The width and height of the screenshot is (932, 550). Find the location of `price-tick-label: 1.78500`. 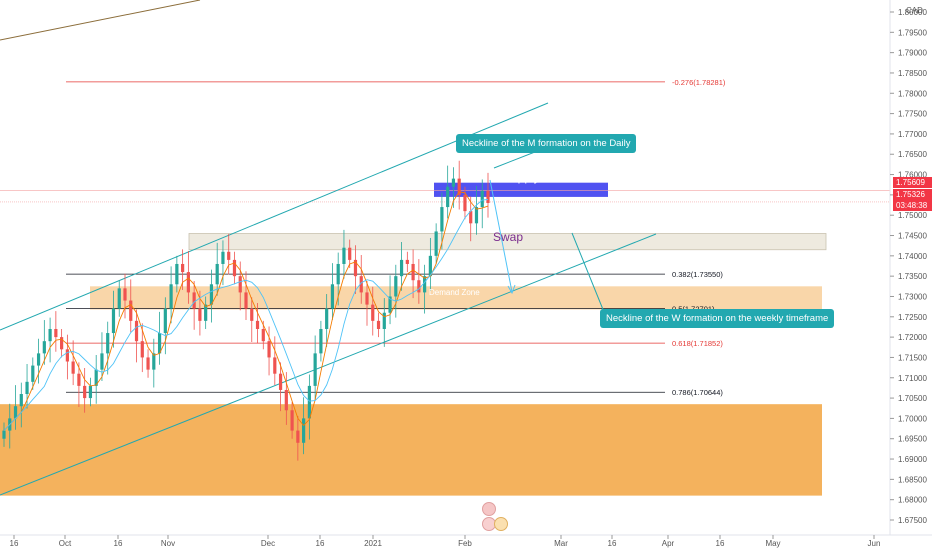

price-tick-label: 1.78500 is located at coordinates (912, 73).